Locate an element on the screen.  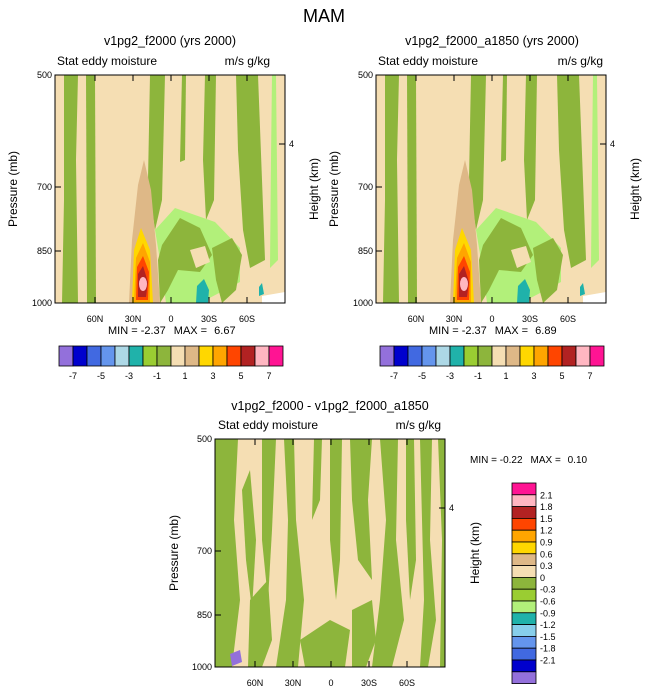
panel-2-ytick-850: 850 is located at coordinates (365, 251).